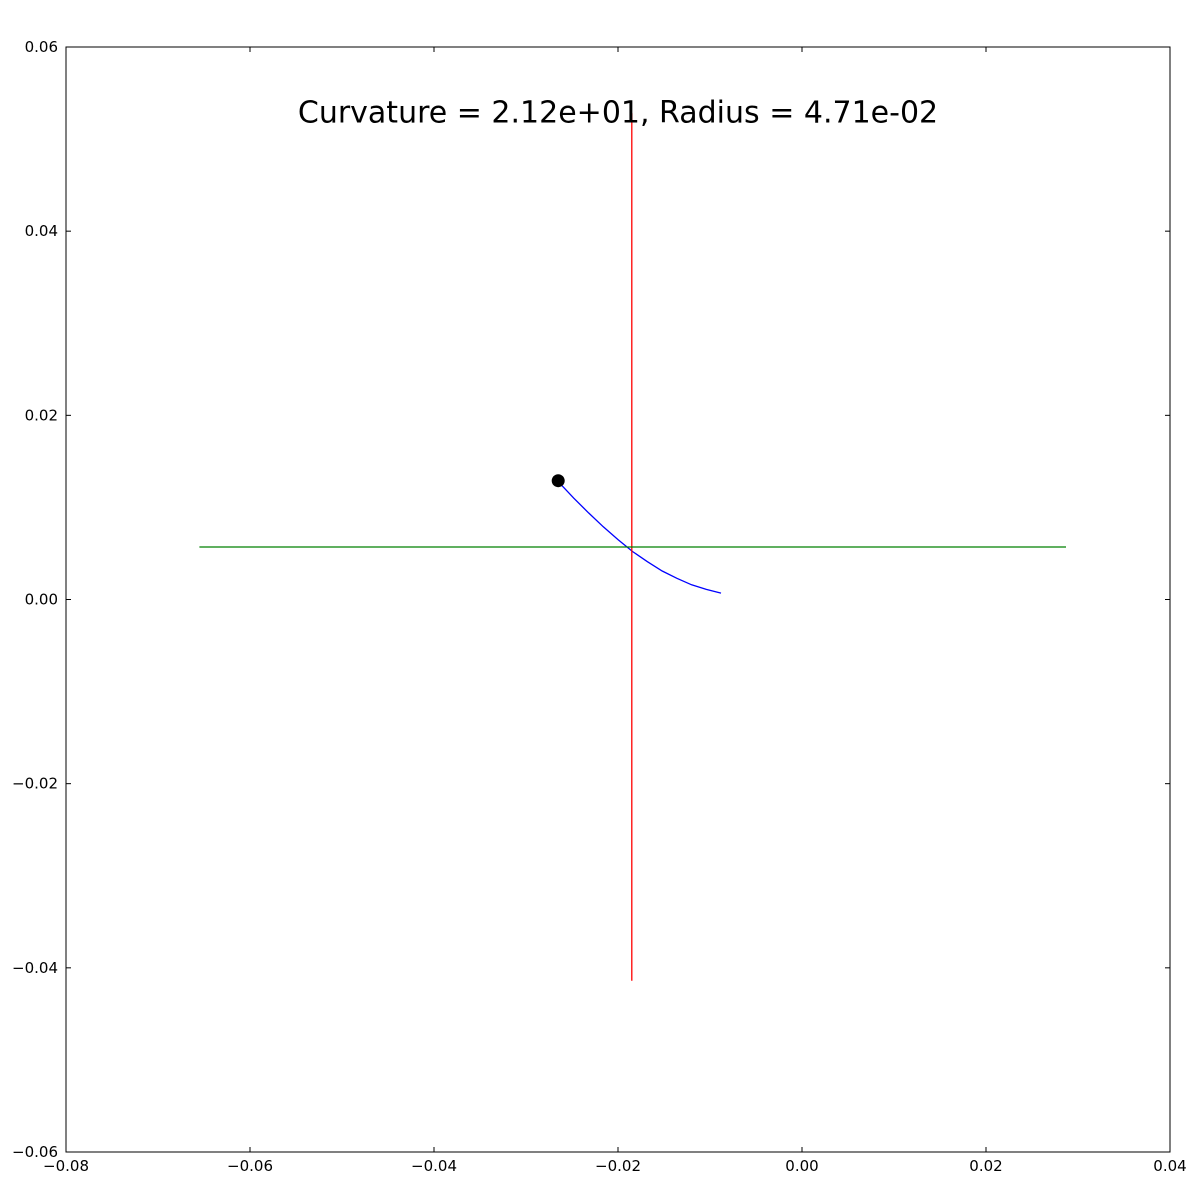  What do you see at coordinates (618, 1166) in the screenshot?
I see `x-tick-label: −0.02` at bounding box center [618, 1166].